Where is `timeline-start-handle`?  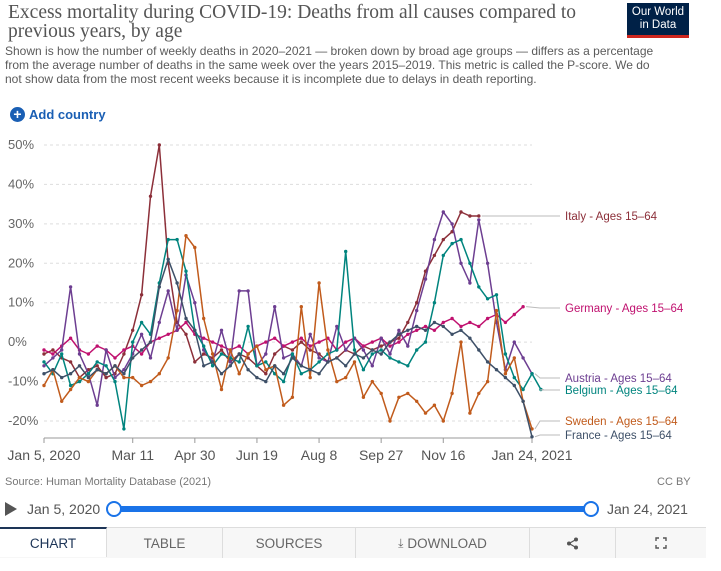
timeline-start-handle is located at coordinates (114, 509).